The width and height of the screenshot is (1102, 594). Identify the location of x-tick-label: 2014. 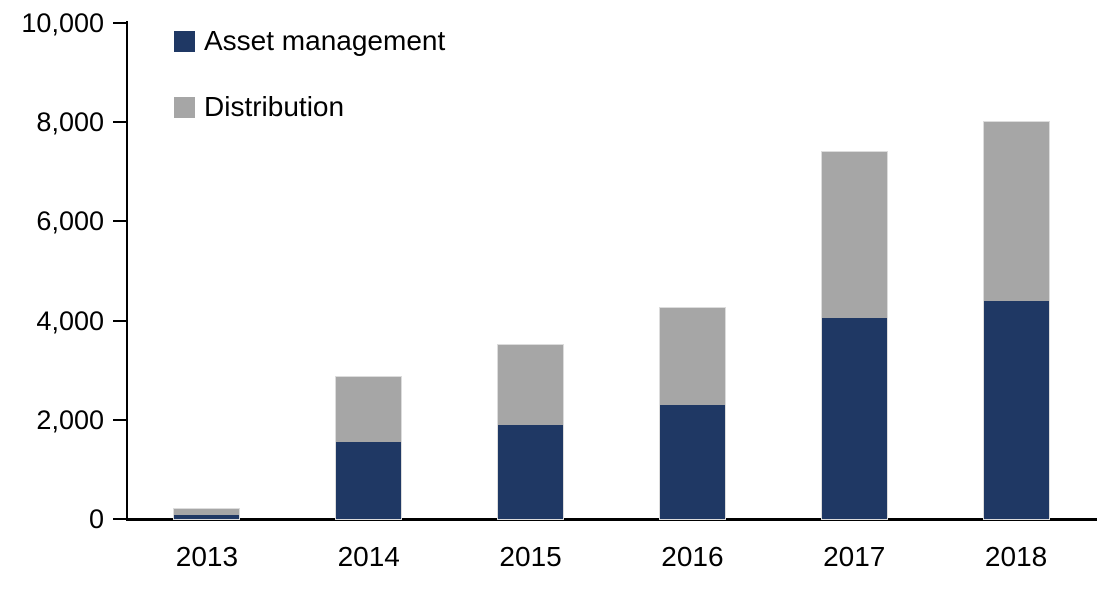
(368, 556).